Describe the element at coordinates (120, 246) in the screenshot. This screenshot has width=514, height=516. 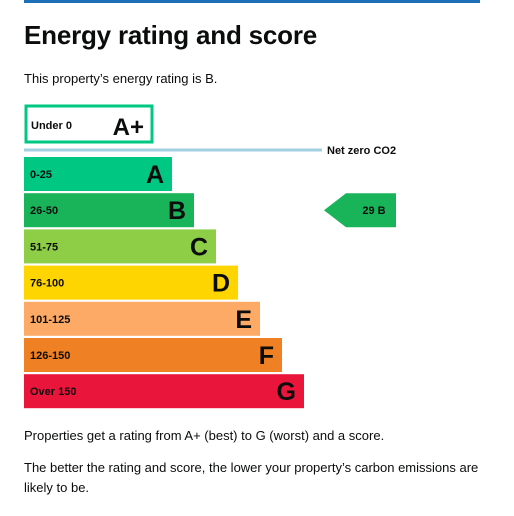
I see `band-c` at that location.